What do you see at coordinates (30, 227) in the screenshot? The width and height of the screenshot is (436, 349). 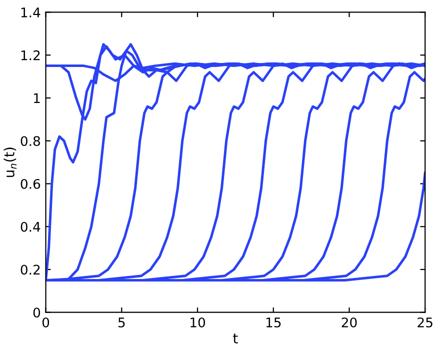 I see `y-tick-label: 0.4` at bounding box center [30, 227].